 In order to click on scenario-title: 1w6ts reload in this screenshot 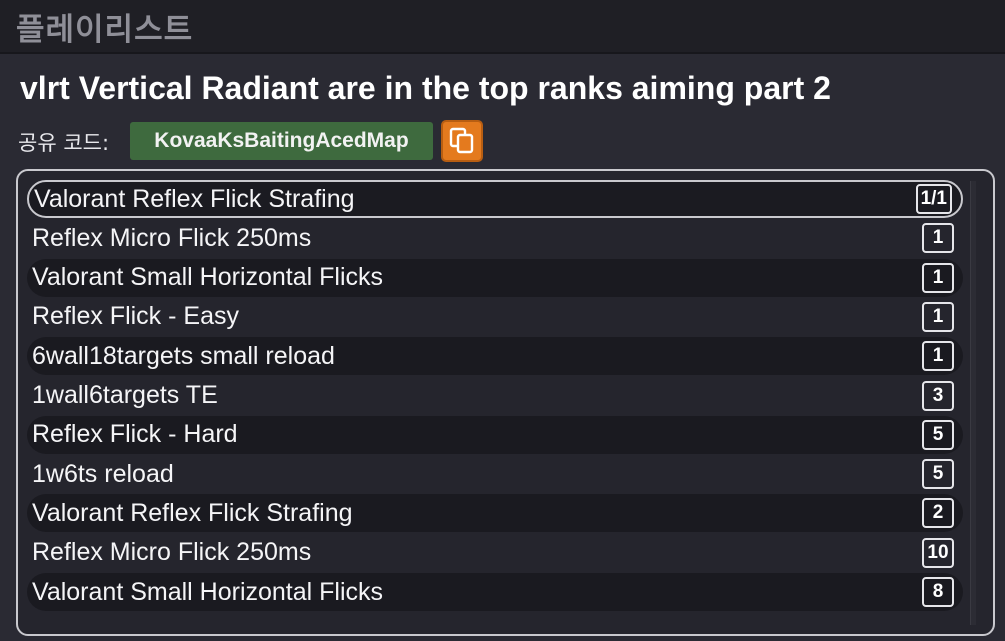, I will do `click(103, 473)`.